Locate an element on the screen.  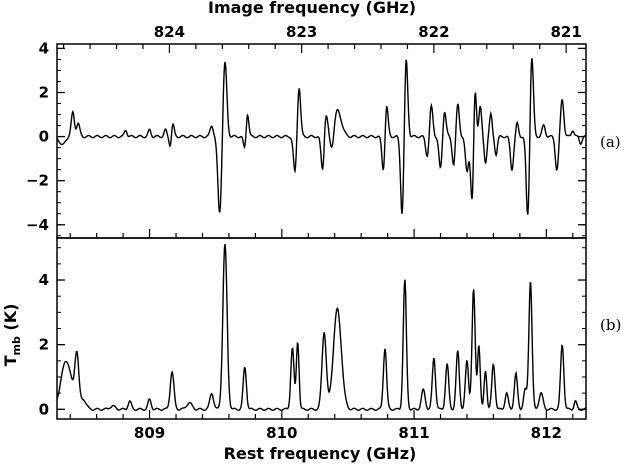
y-axis-label: Tmb (K) is located at coordinates (12, 335).